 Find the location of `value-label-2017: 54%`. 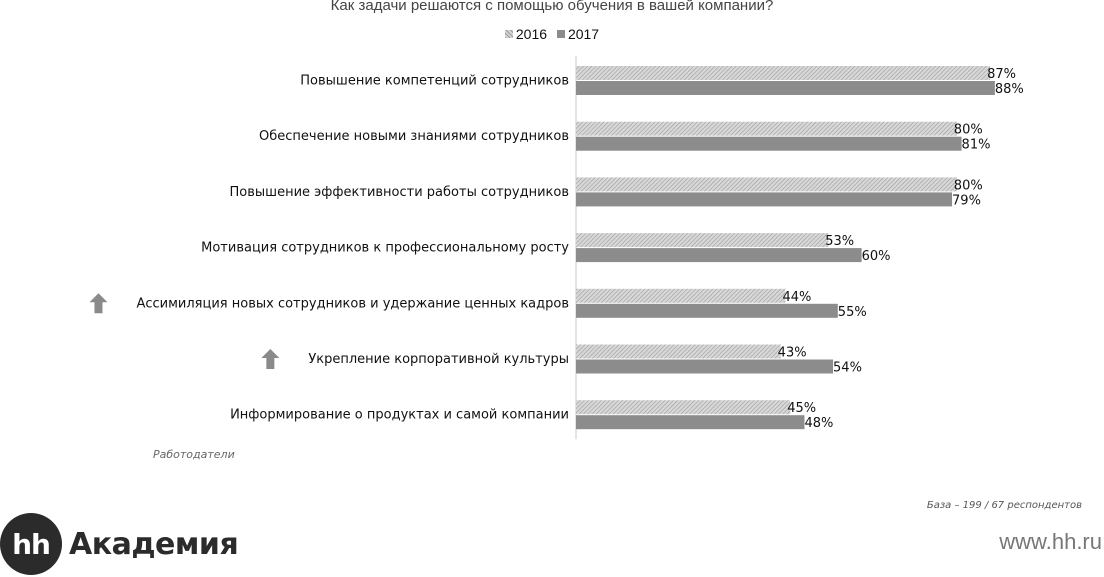

value-label-2017: 54% is located at coordinates (847, 368).